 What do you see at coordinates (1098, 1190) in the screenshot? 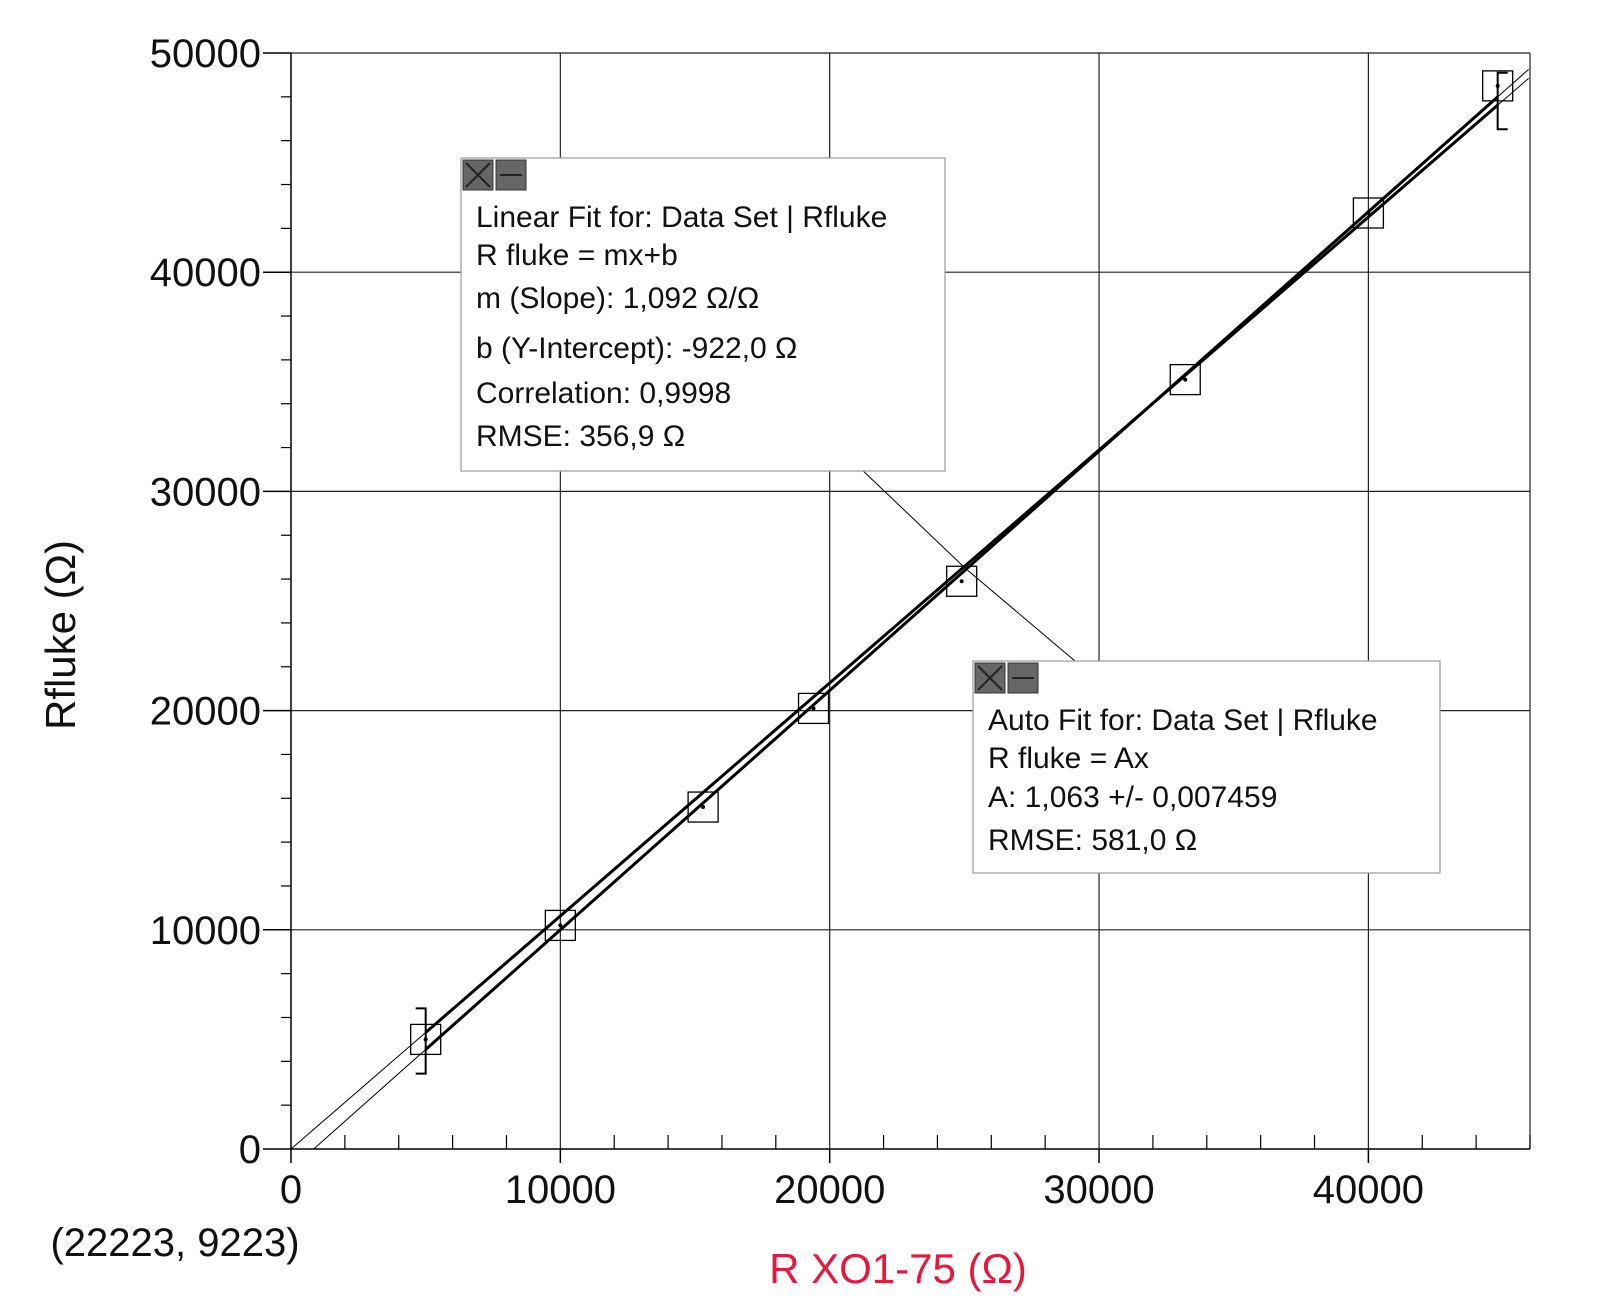
I see `x-tick-label: 30000` at bounding box center [1098, 1190].